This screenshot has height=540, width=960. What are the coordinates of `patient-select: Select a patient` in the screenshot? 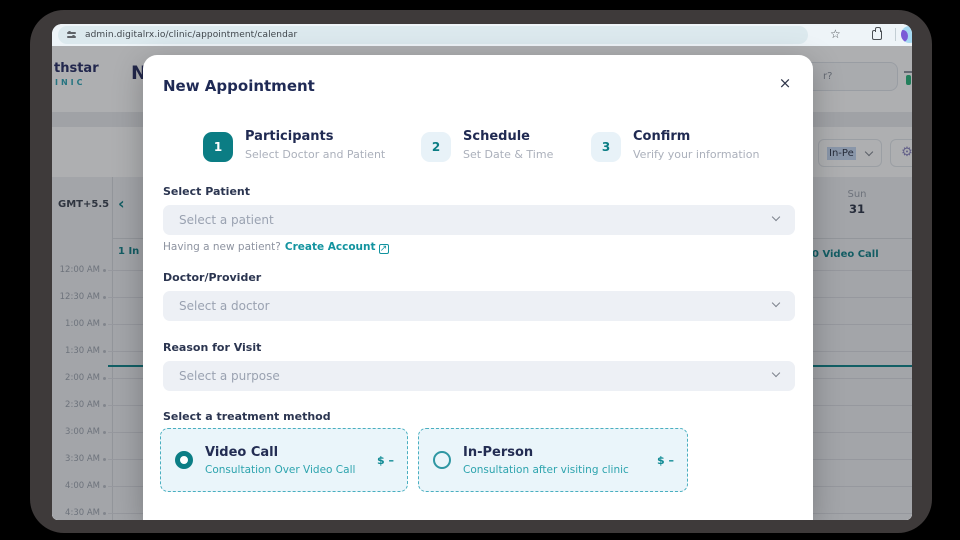 It's located at (479, 220).